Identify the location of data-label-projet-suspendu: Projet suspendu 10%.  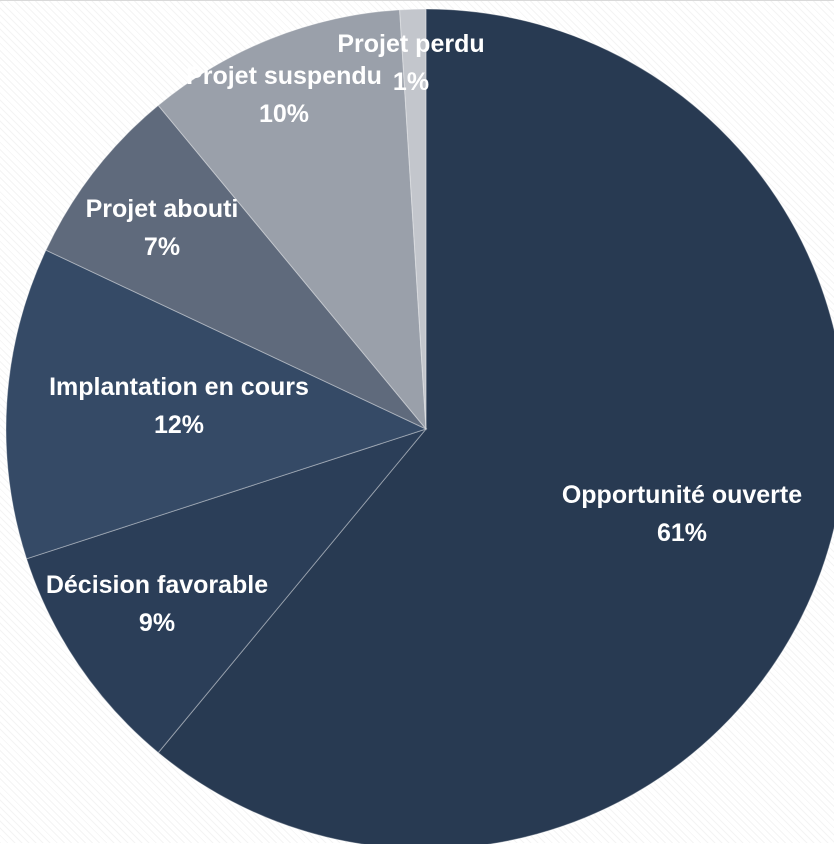
(284, 95).